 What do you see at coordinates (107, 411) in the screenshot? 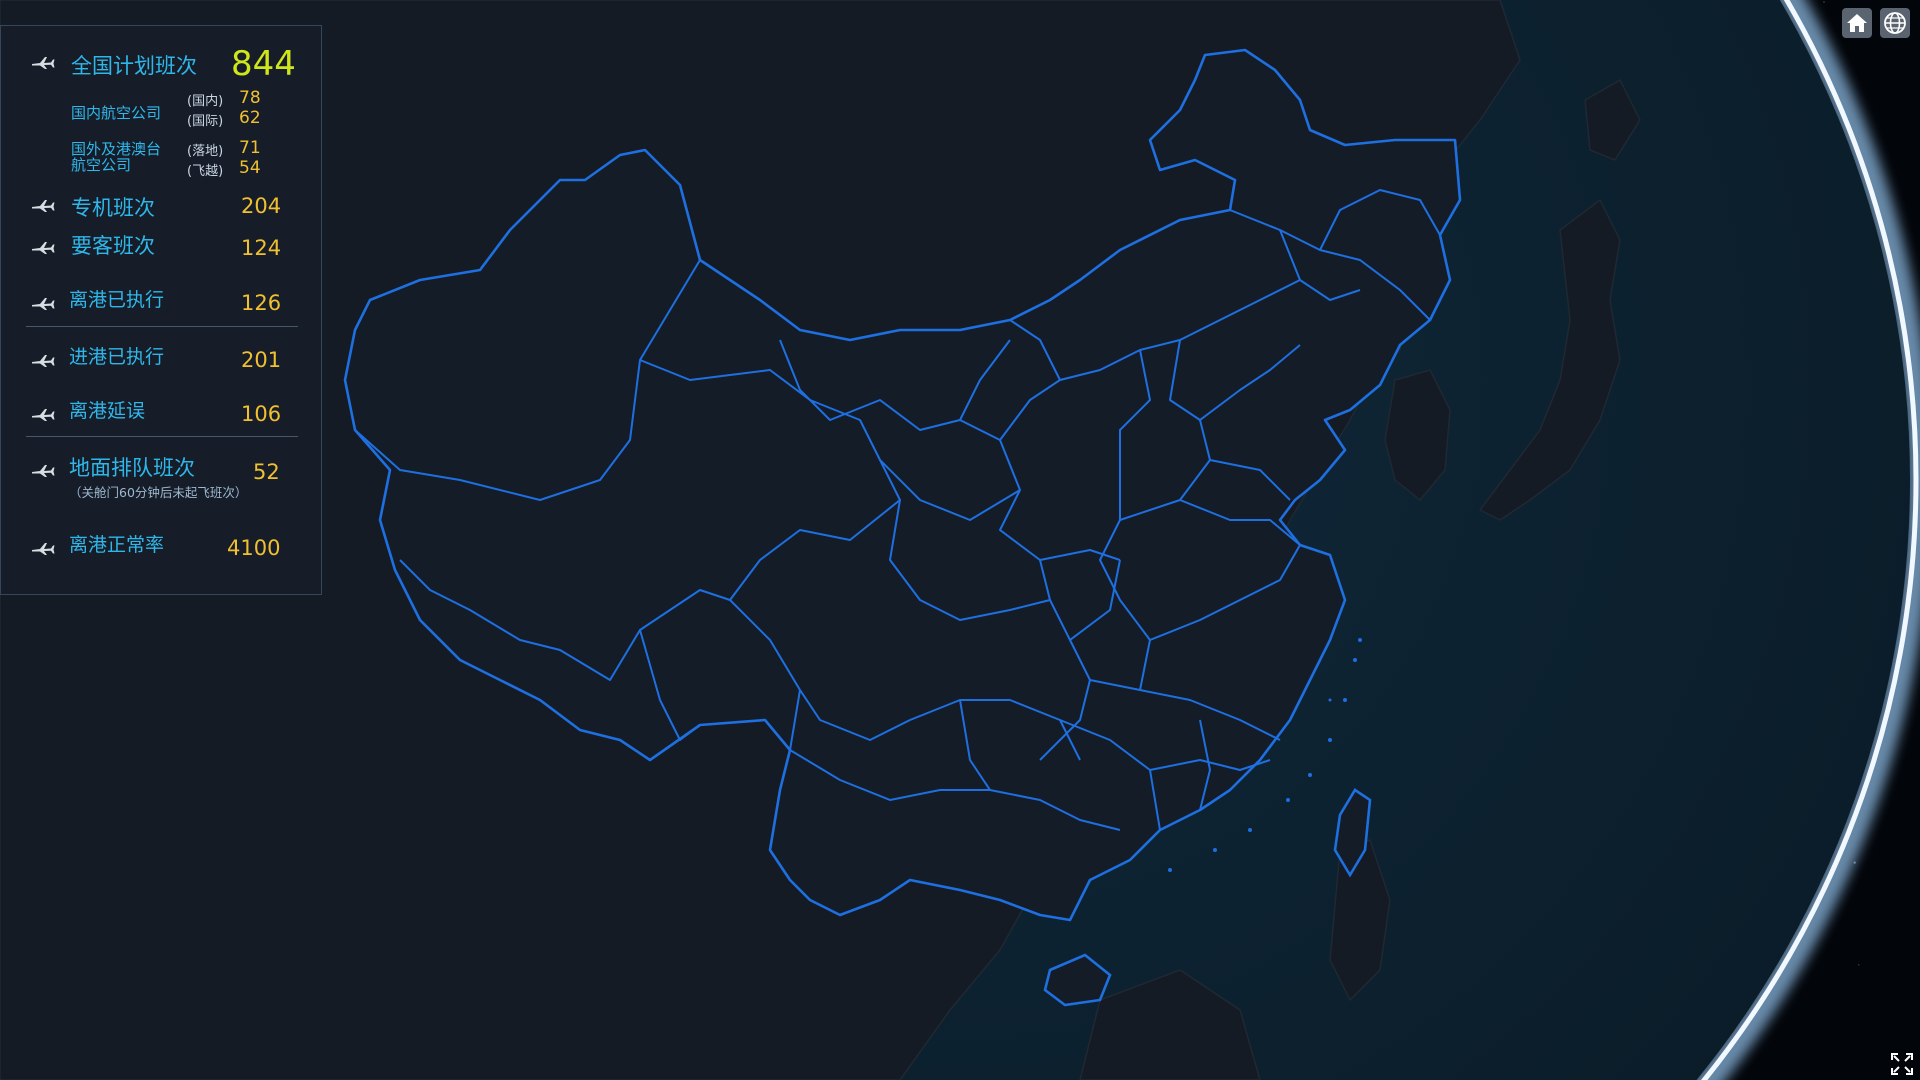
I see `stat-label: 离港延误` at bounding box center [107, 411].